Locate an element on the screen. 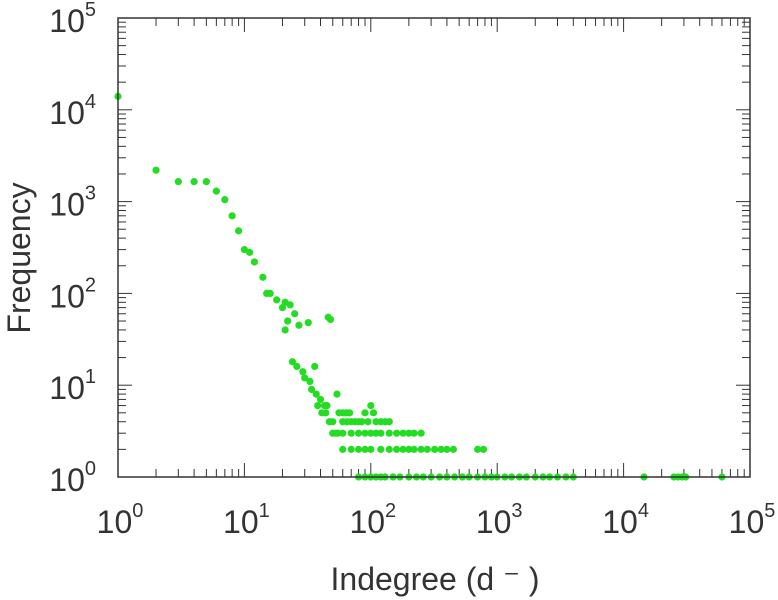 The height and width of the screenshot is (600, 778). y-tick-label: 10³ is located at coordinates (72, 203).